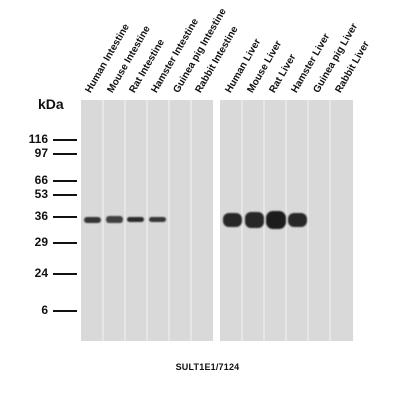 The image size is (415, 400). Describe the element at coordinates (28, 310) in the screenshot. I see `marker-label-6: 6` at that location.